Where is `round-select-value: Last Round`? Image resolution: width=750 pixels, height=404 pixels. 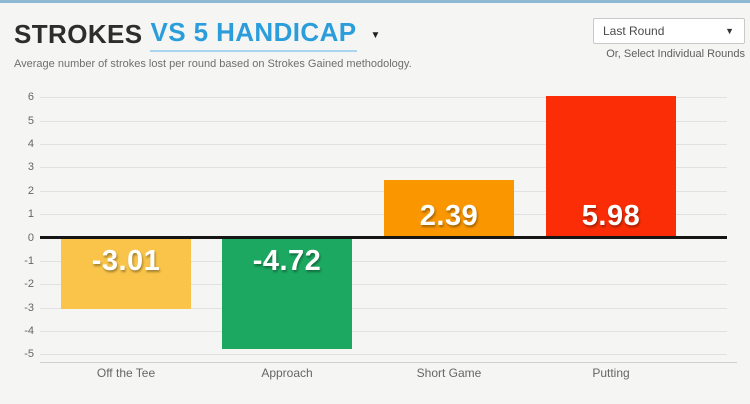 round-select-value: Last Round is located at coordinates (634, 31).